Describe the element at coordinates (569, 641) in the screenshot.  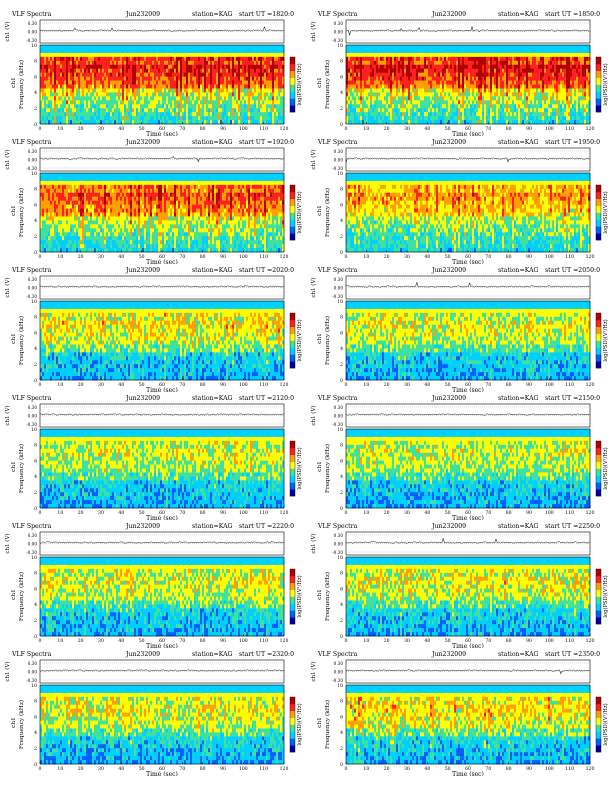
I see `time-tick-label: 110` at that location.